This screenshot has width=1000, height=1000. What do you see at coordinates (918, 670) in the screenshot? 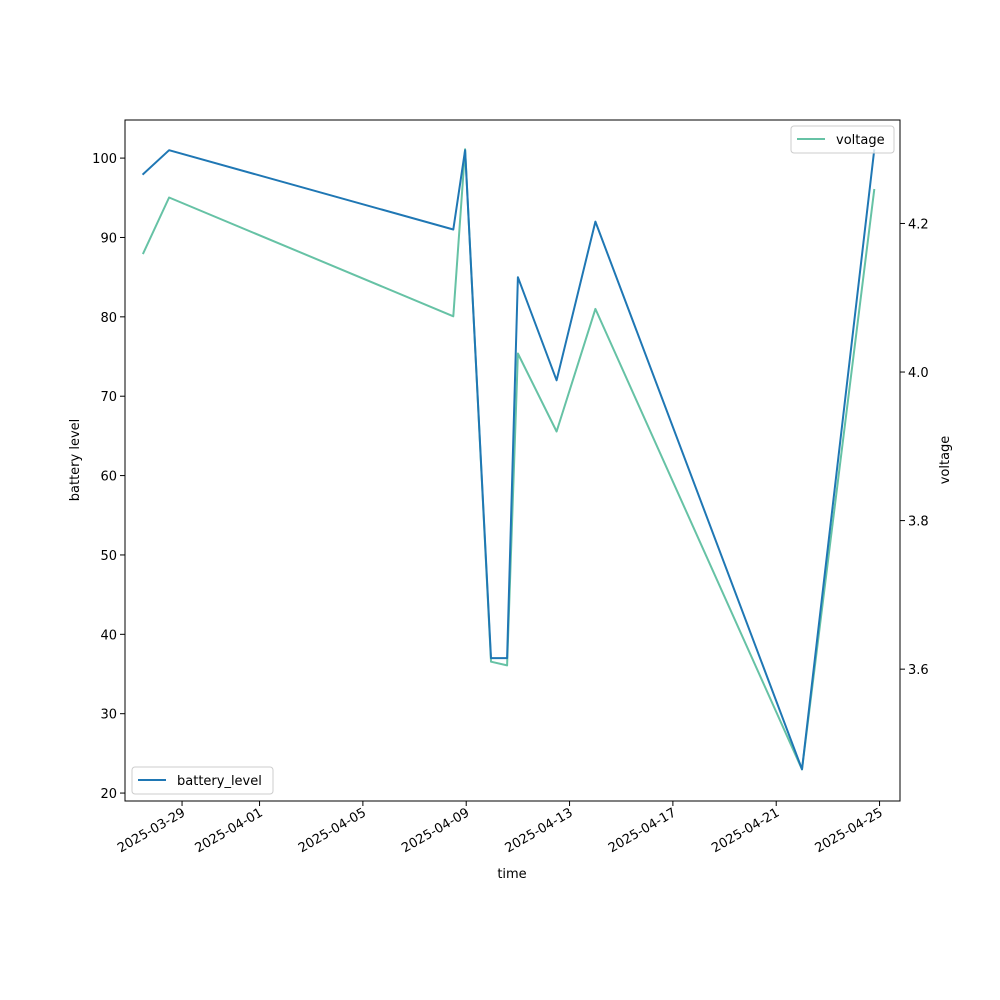
I see `y-right-tick-label: 3.6` at bounding box center [918, 670].